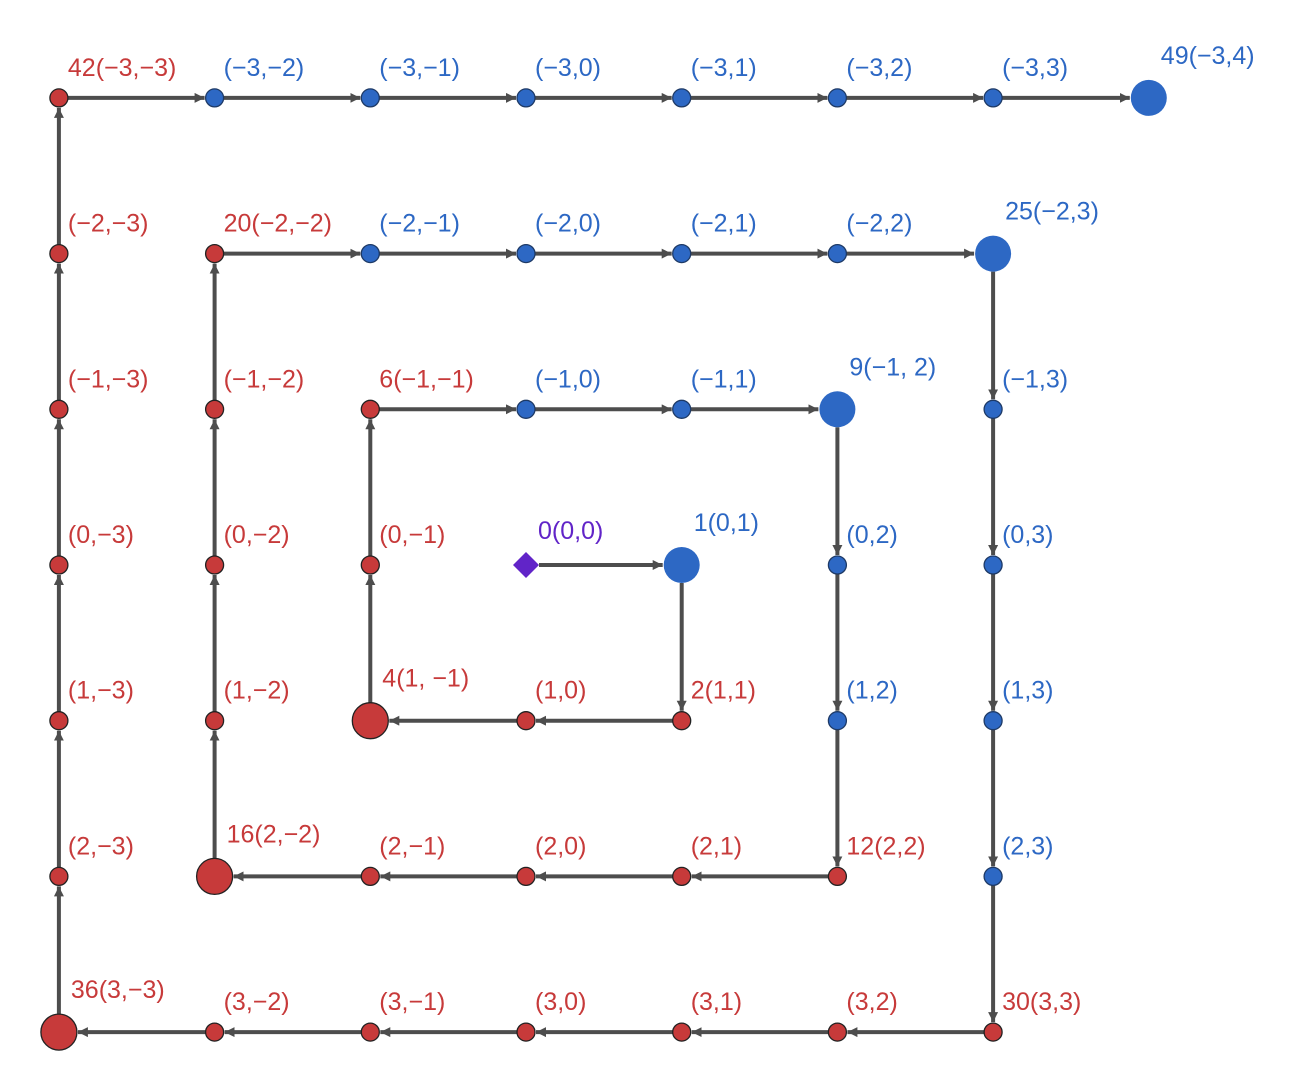 The width and height of the screenshot is (1296, 1088). I want to click on node-label: (−1,1), so click(724, 379).